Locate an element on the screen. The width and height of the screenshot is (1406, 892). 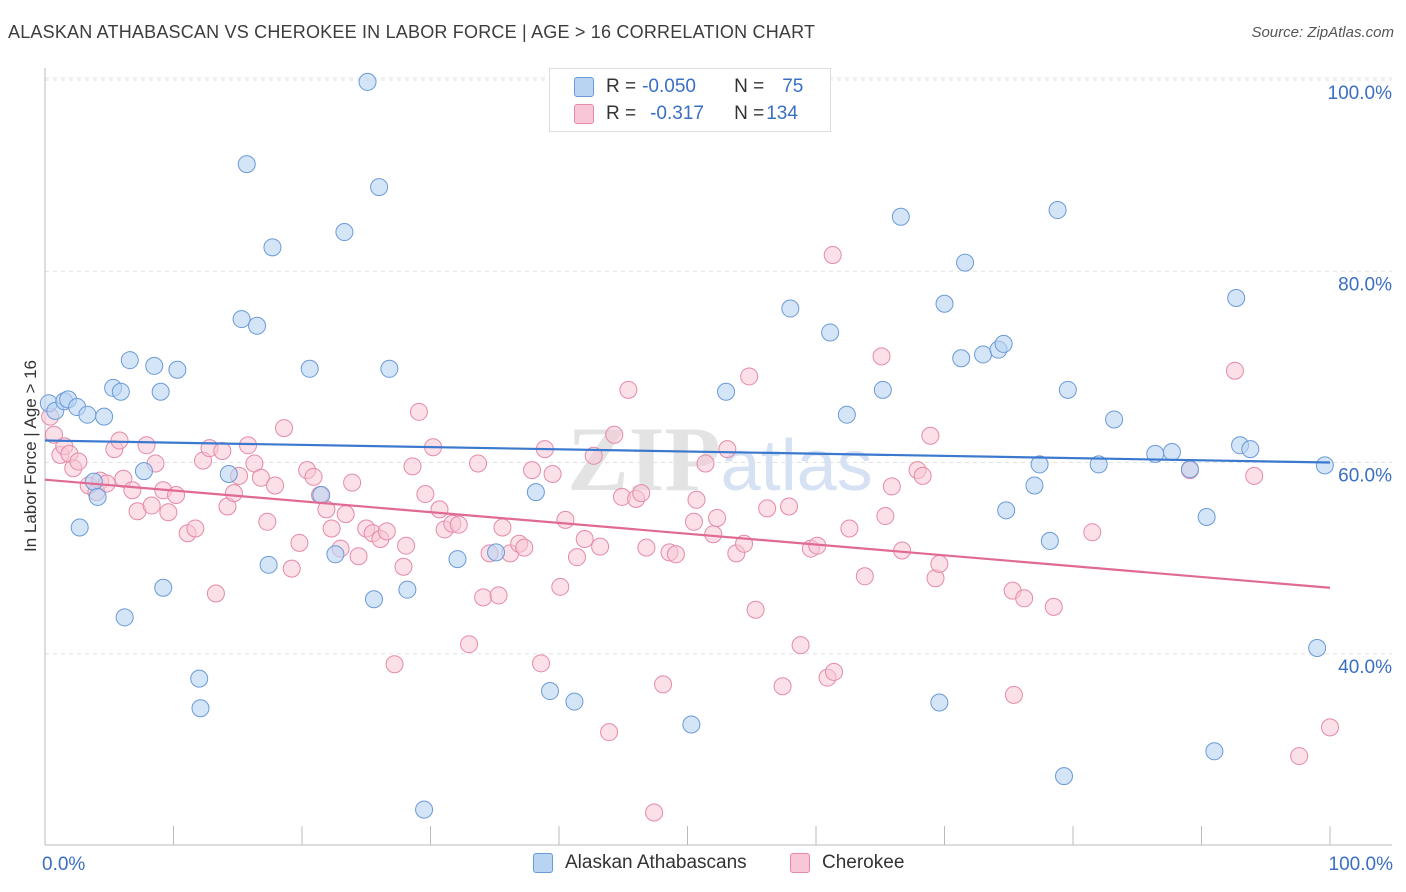
athabascan-trend-line is located at coordinates (687, 451).